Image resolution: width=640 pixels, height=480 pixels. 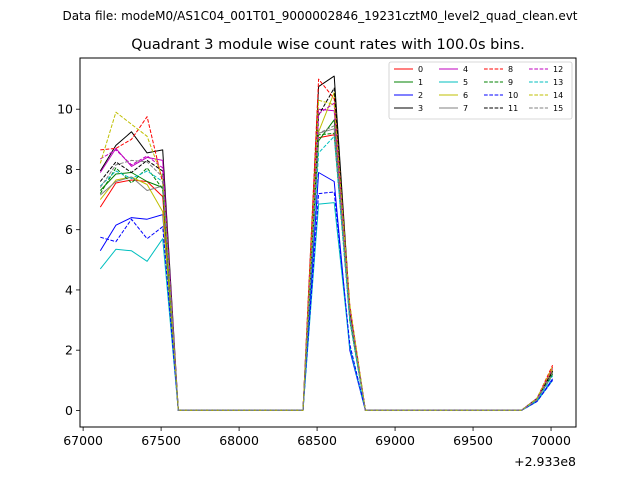 What do you see at coordinates (501, 108) in the screenshot?
I see `legend-entry-11: 11` at bounding box center [501, 108].